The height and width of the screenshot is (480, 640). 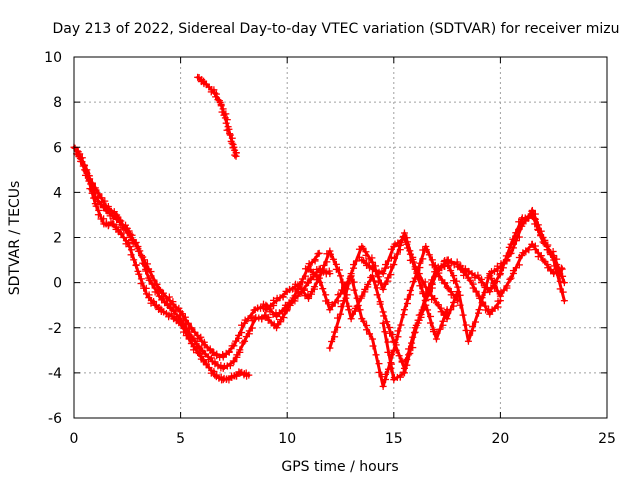 I want to click on y-tick-labels: -6 -4 -2 0 2 4 6 8 10, so click(x=53, y=238).